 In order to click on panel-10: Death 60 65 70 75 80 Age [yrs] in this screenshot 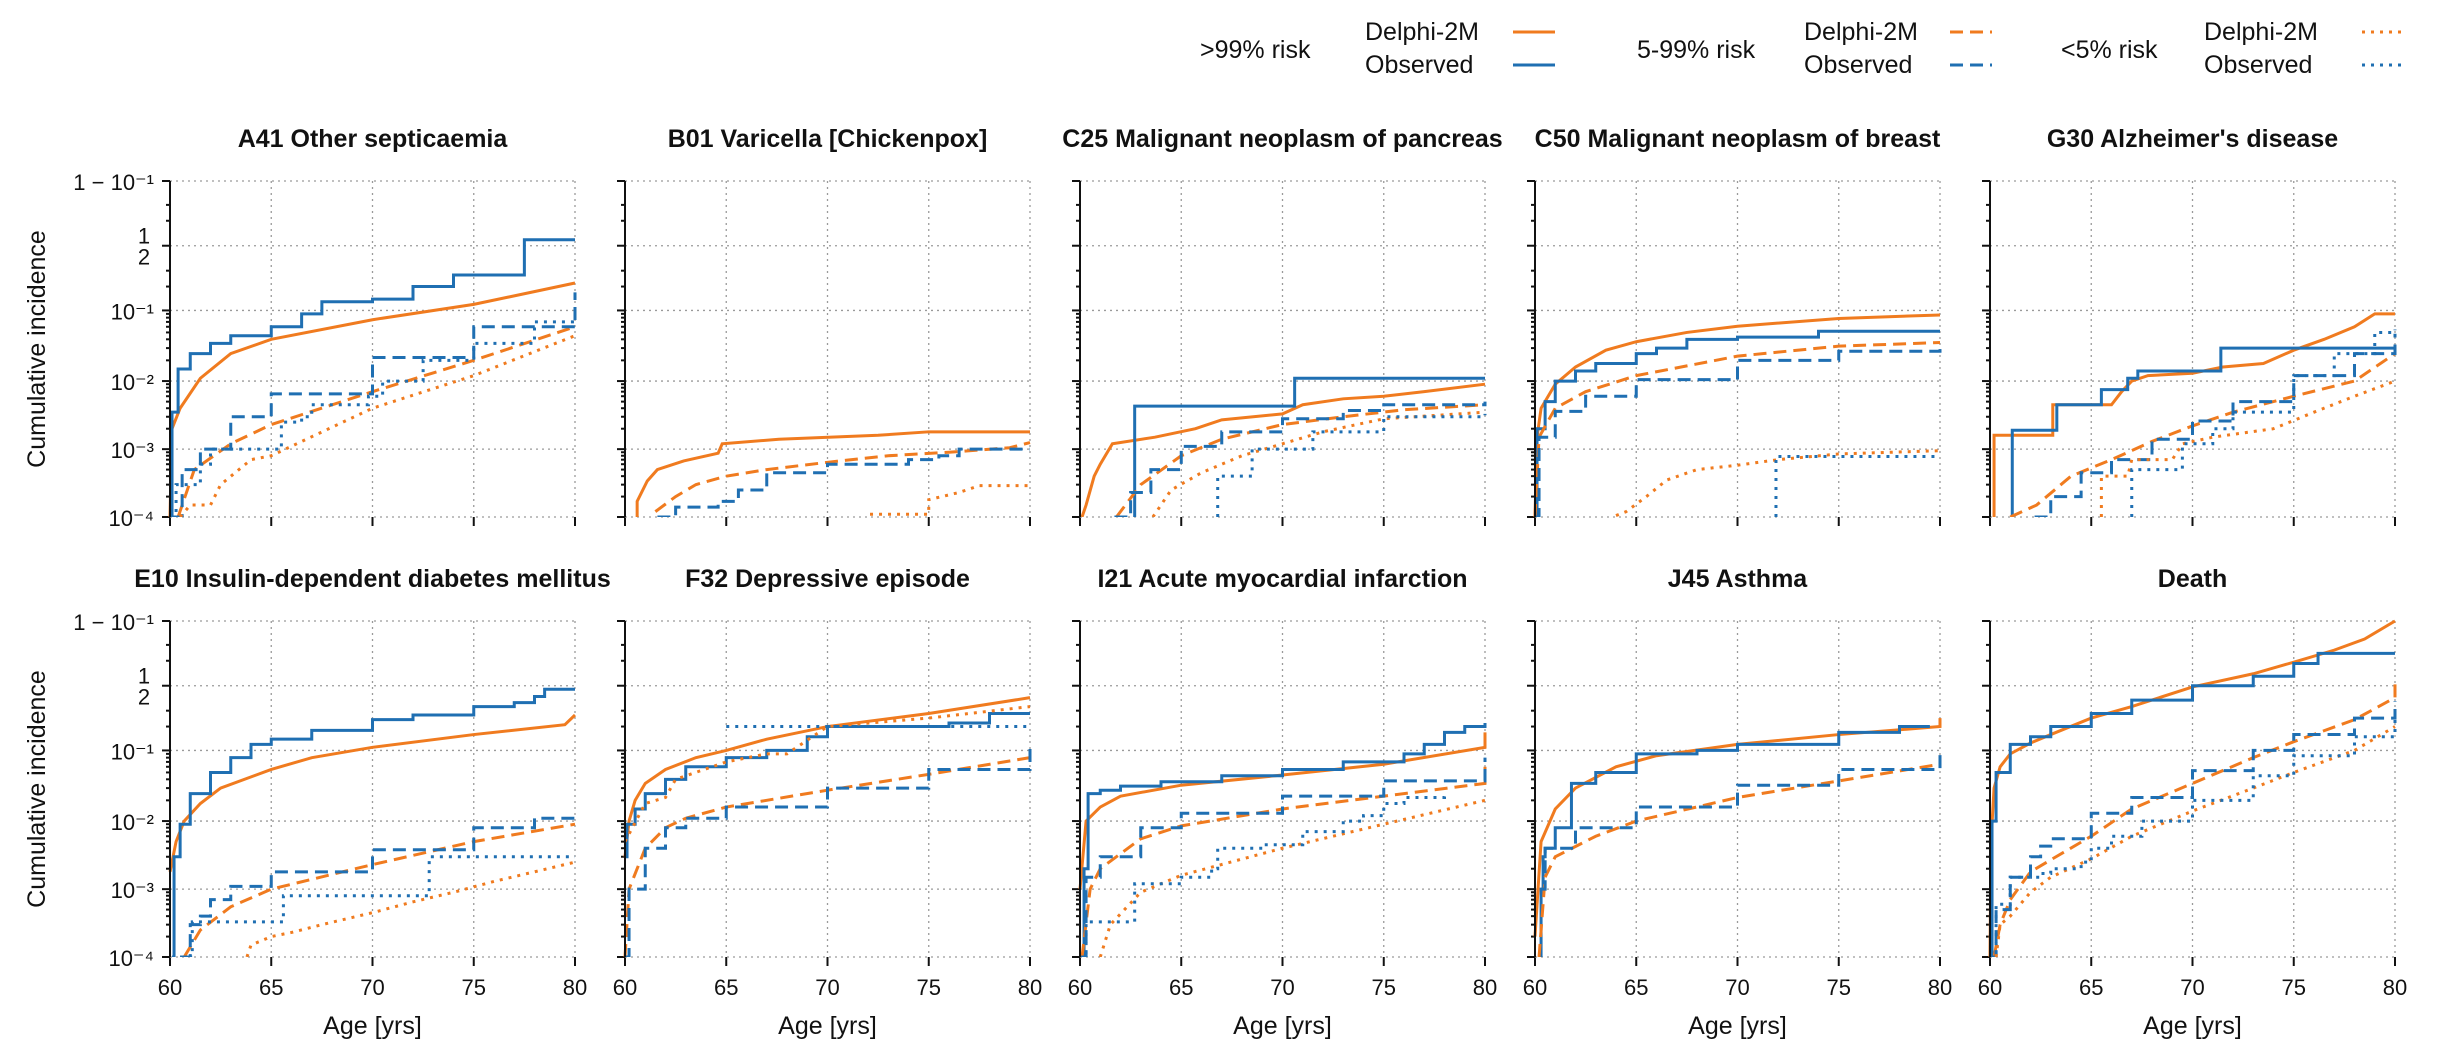, I will do `click(2192, 802)`.